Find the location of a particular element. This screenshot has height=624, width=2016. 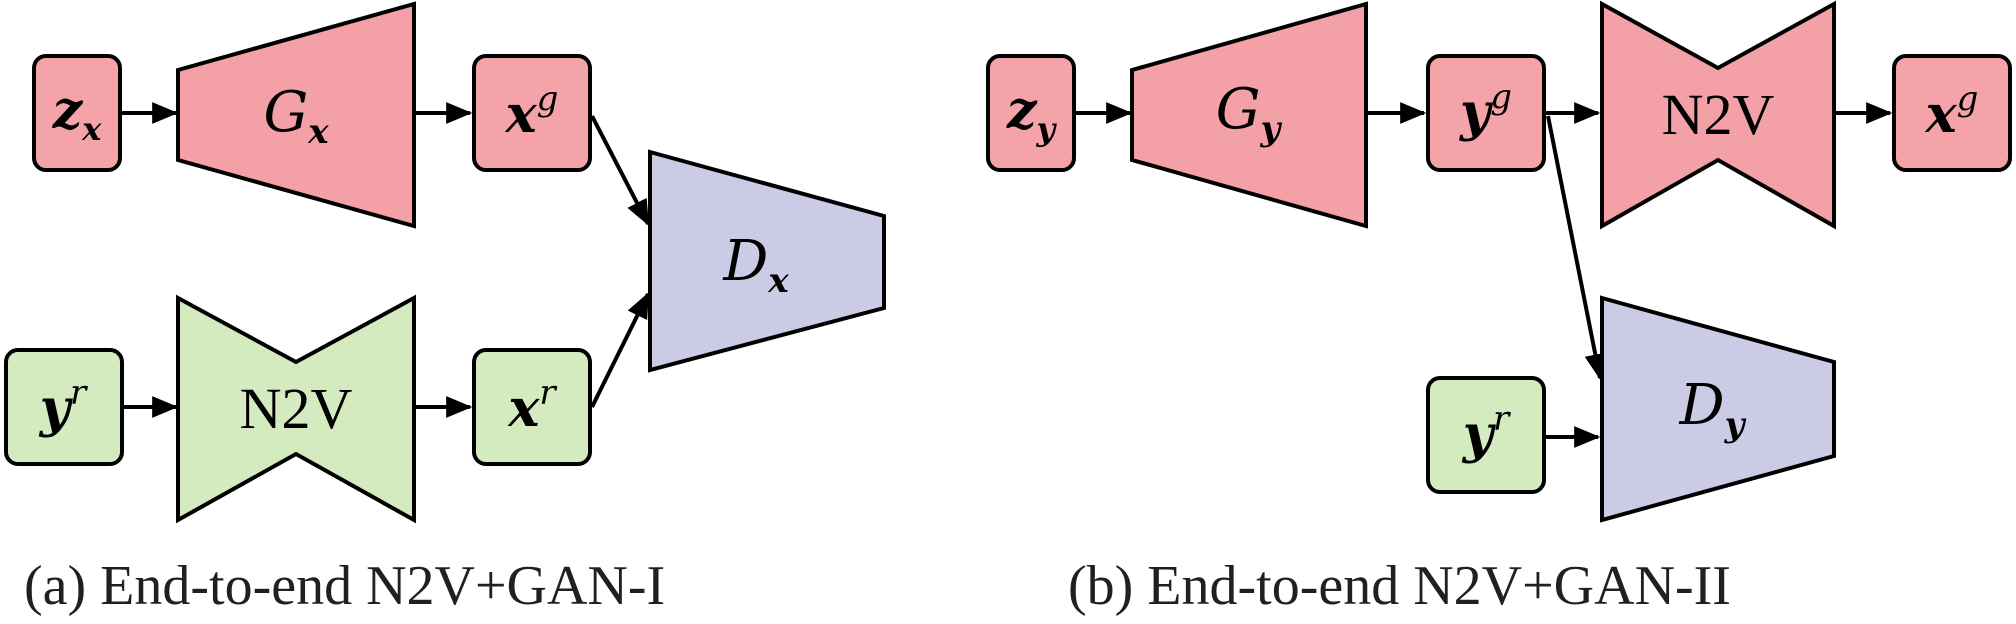

generator-gx is located at coordinates (296, 115).